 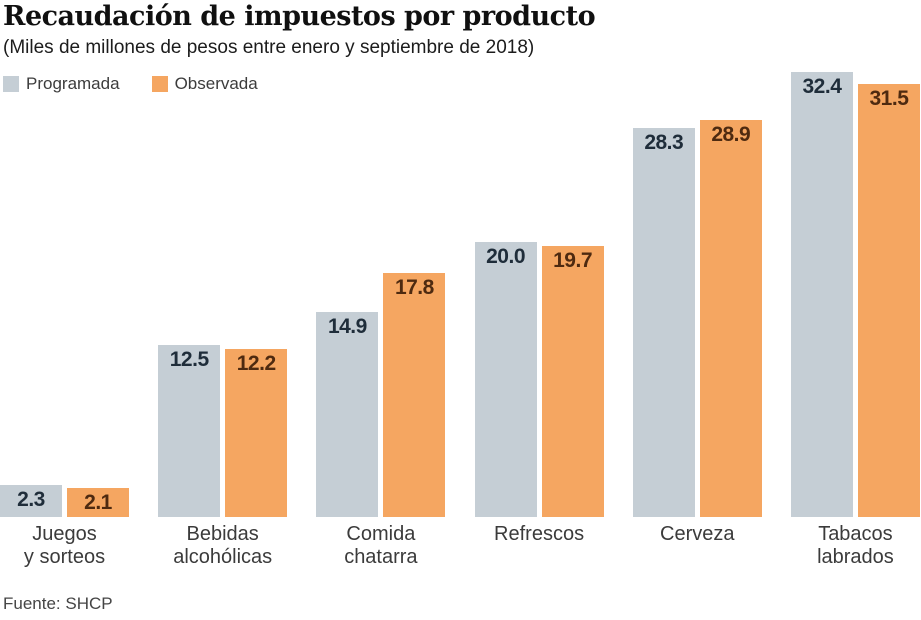 What do you see at coordinates (64, 545) in the screenshot?
I see `category-label: Juegos y sorteos` at bounding box center [64, 545].